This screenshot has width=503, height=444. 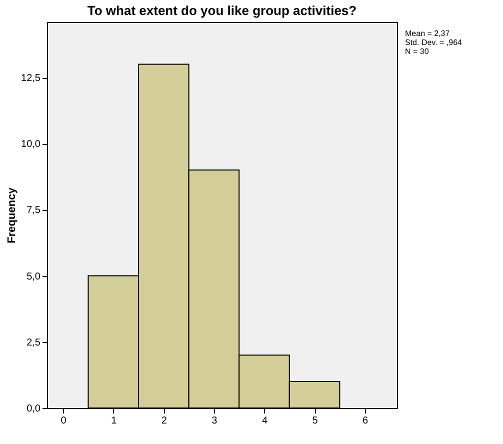 I want to click on y-axis-title: Frequency, so click(x=12, y=215).